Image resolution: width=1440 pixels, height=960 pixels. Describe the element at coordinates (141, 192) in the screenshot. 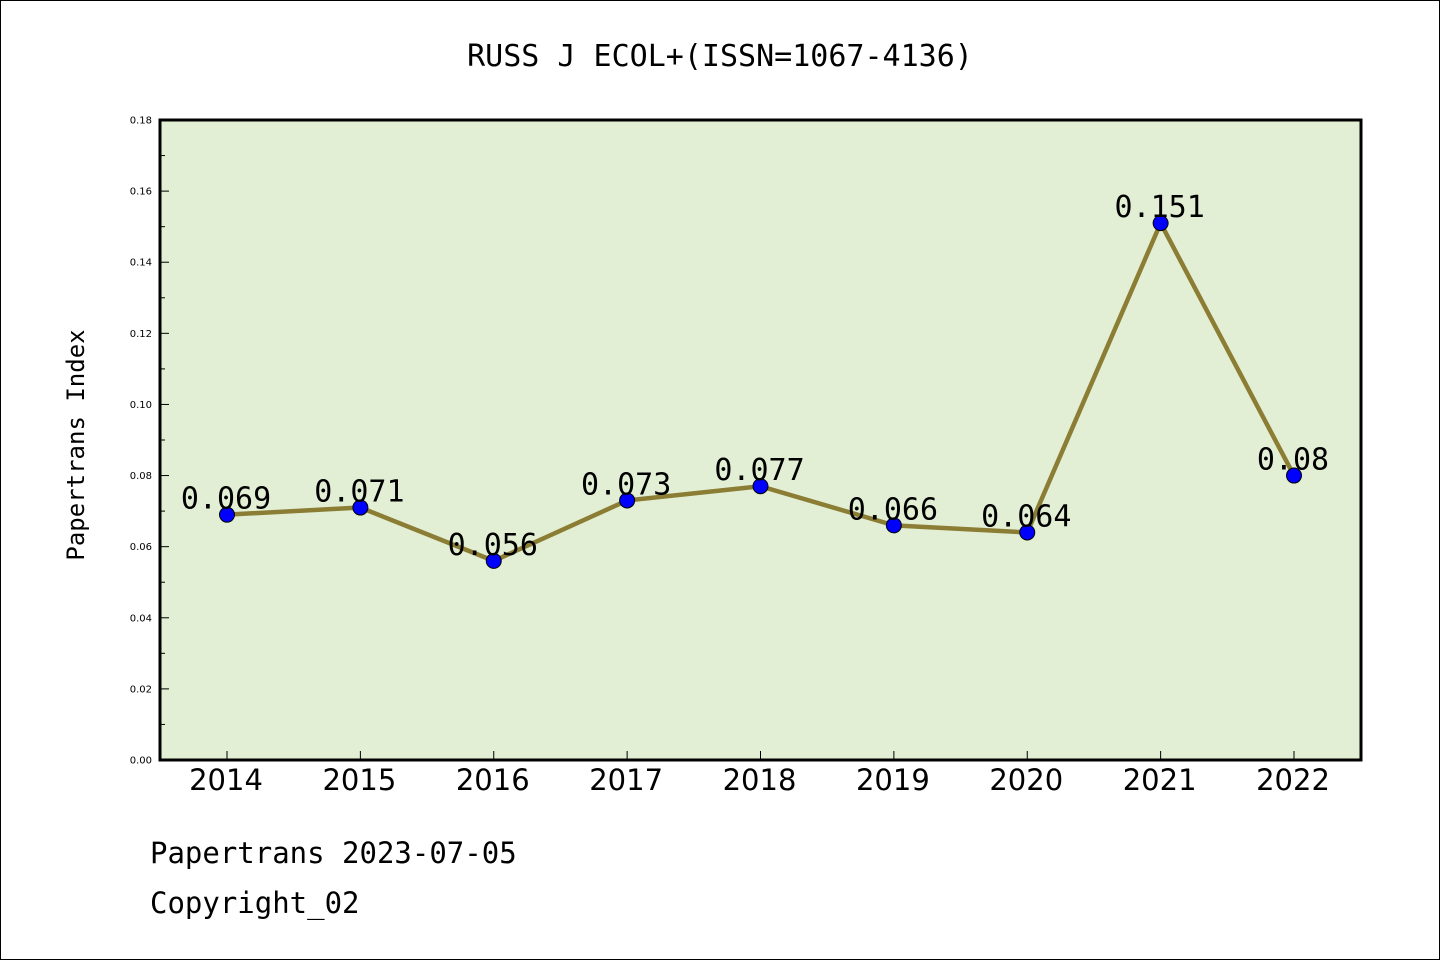

I see `y-tick-label: 0.16` at that location.